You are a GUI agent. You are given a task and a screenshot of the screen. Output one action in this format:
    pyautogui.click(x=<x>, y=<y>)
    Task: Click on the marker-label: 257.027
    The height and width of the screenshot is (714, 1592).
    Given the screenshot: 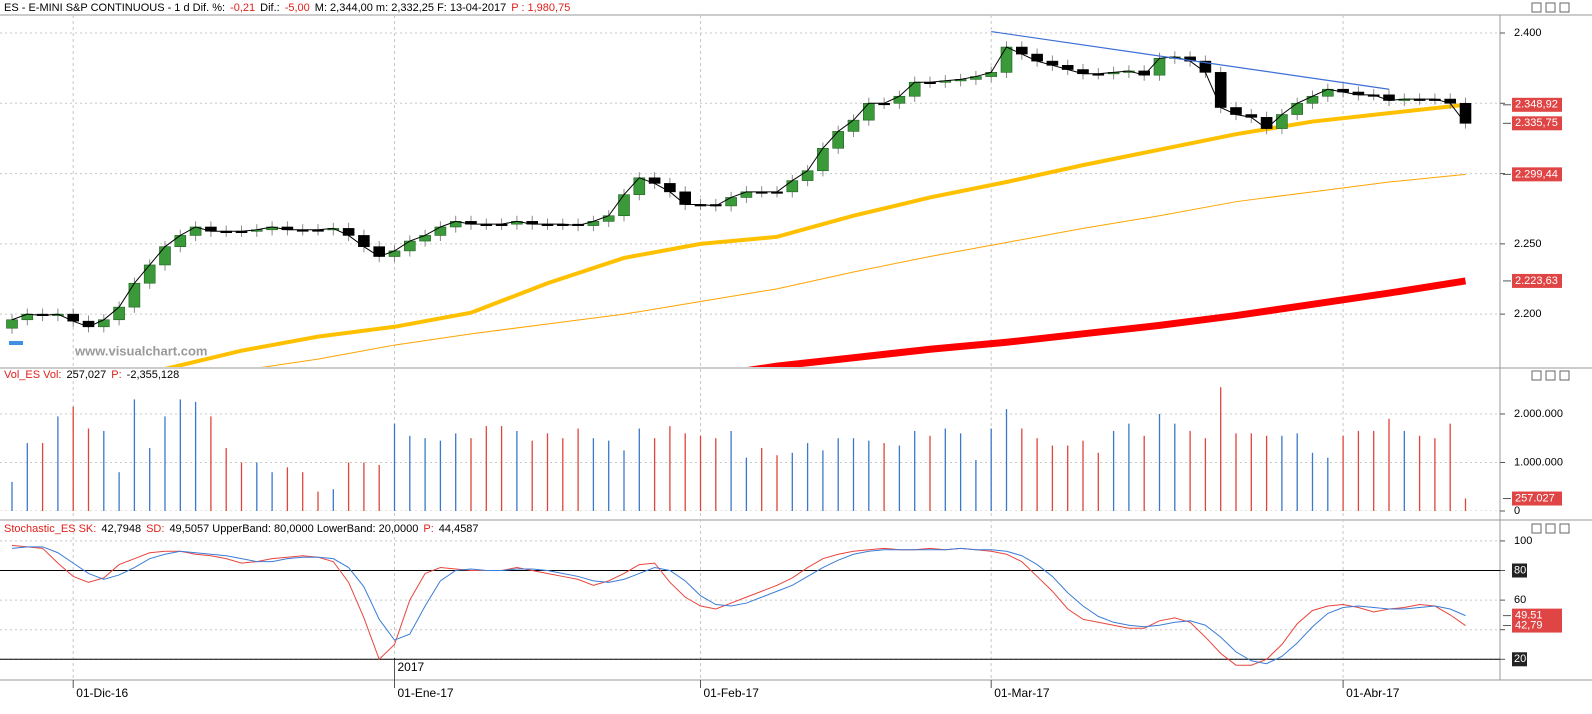 What is the action you would take?
    pyautogui.click(x=1535, y=498)
    